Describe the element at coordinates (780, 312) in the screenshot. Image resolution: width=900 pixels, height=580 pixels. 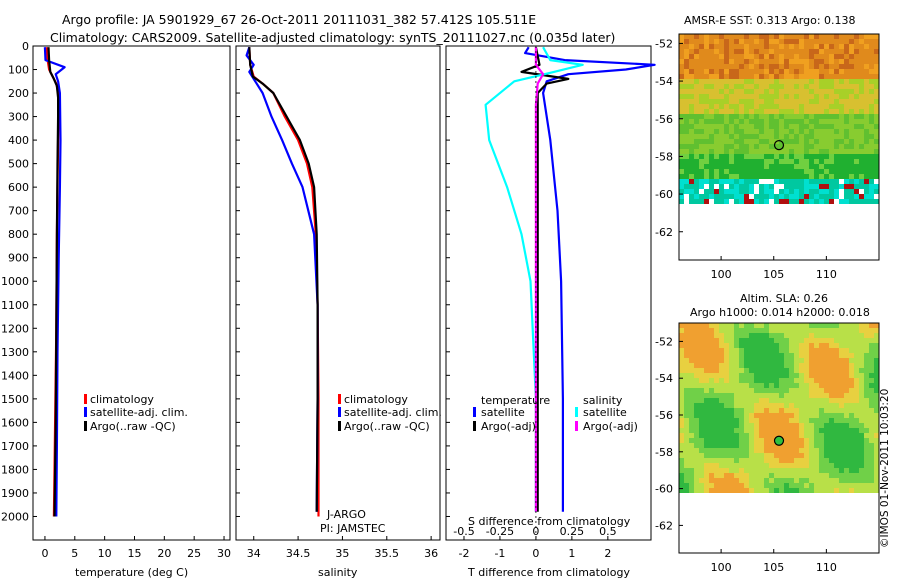
I see `sla-map-title2: Argo h1000: 0.014 h2000: 0.018` at that location.